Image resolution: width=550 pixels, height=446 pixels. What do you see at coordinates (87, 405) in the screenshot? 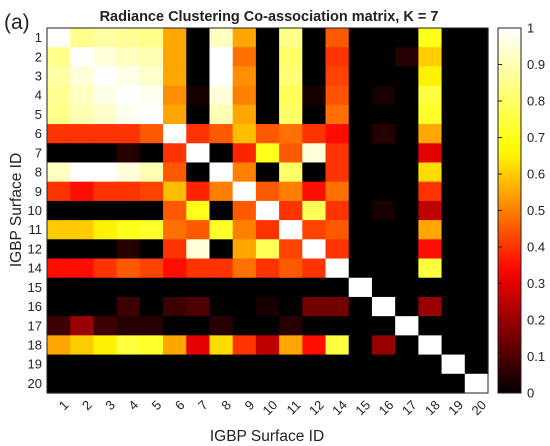
I see `x-tick-label: 2` at bounding box center [87, 405].